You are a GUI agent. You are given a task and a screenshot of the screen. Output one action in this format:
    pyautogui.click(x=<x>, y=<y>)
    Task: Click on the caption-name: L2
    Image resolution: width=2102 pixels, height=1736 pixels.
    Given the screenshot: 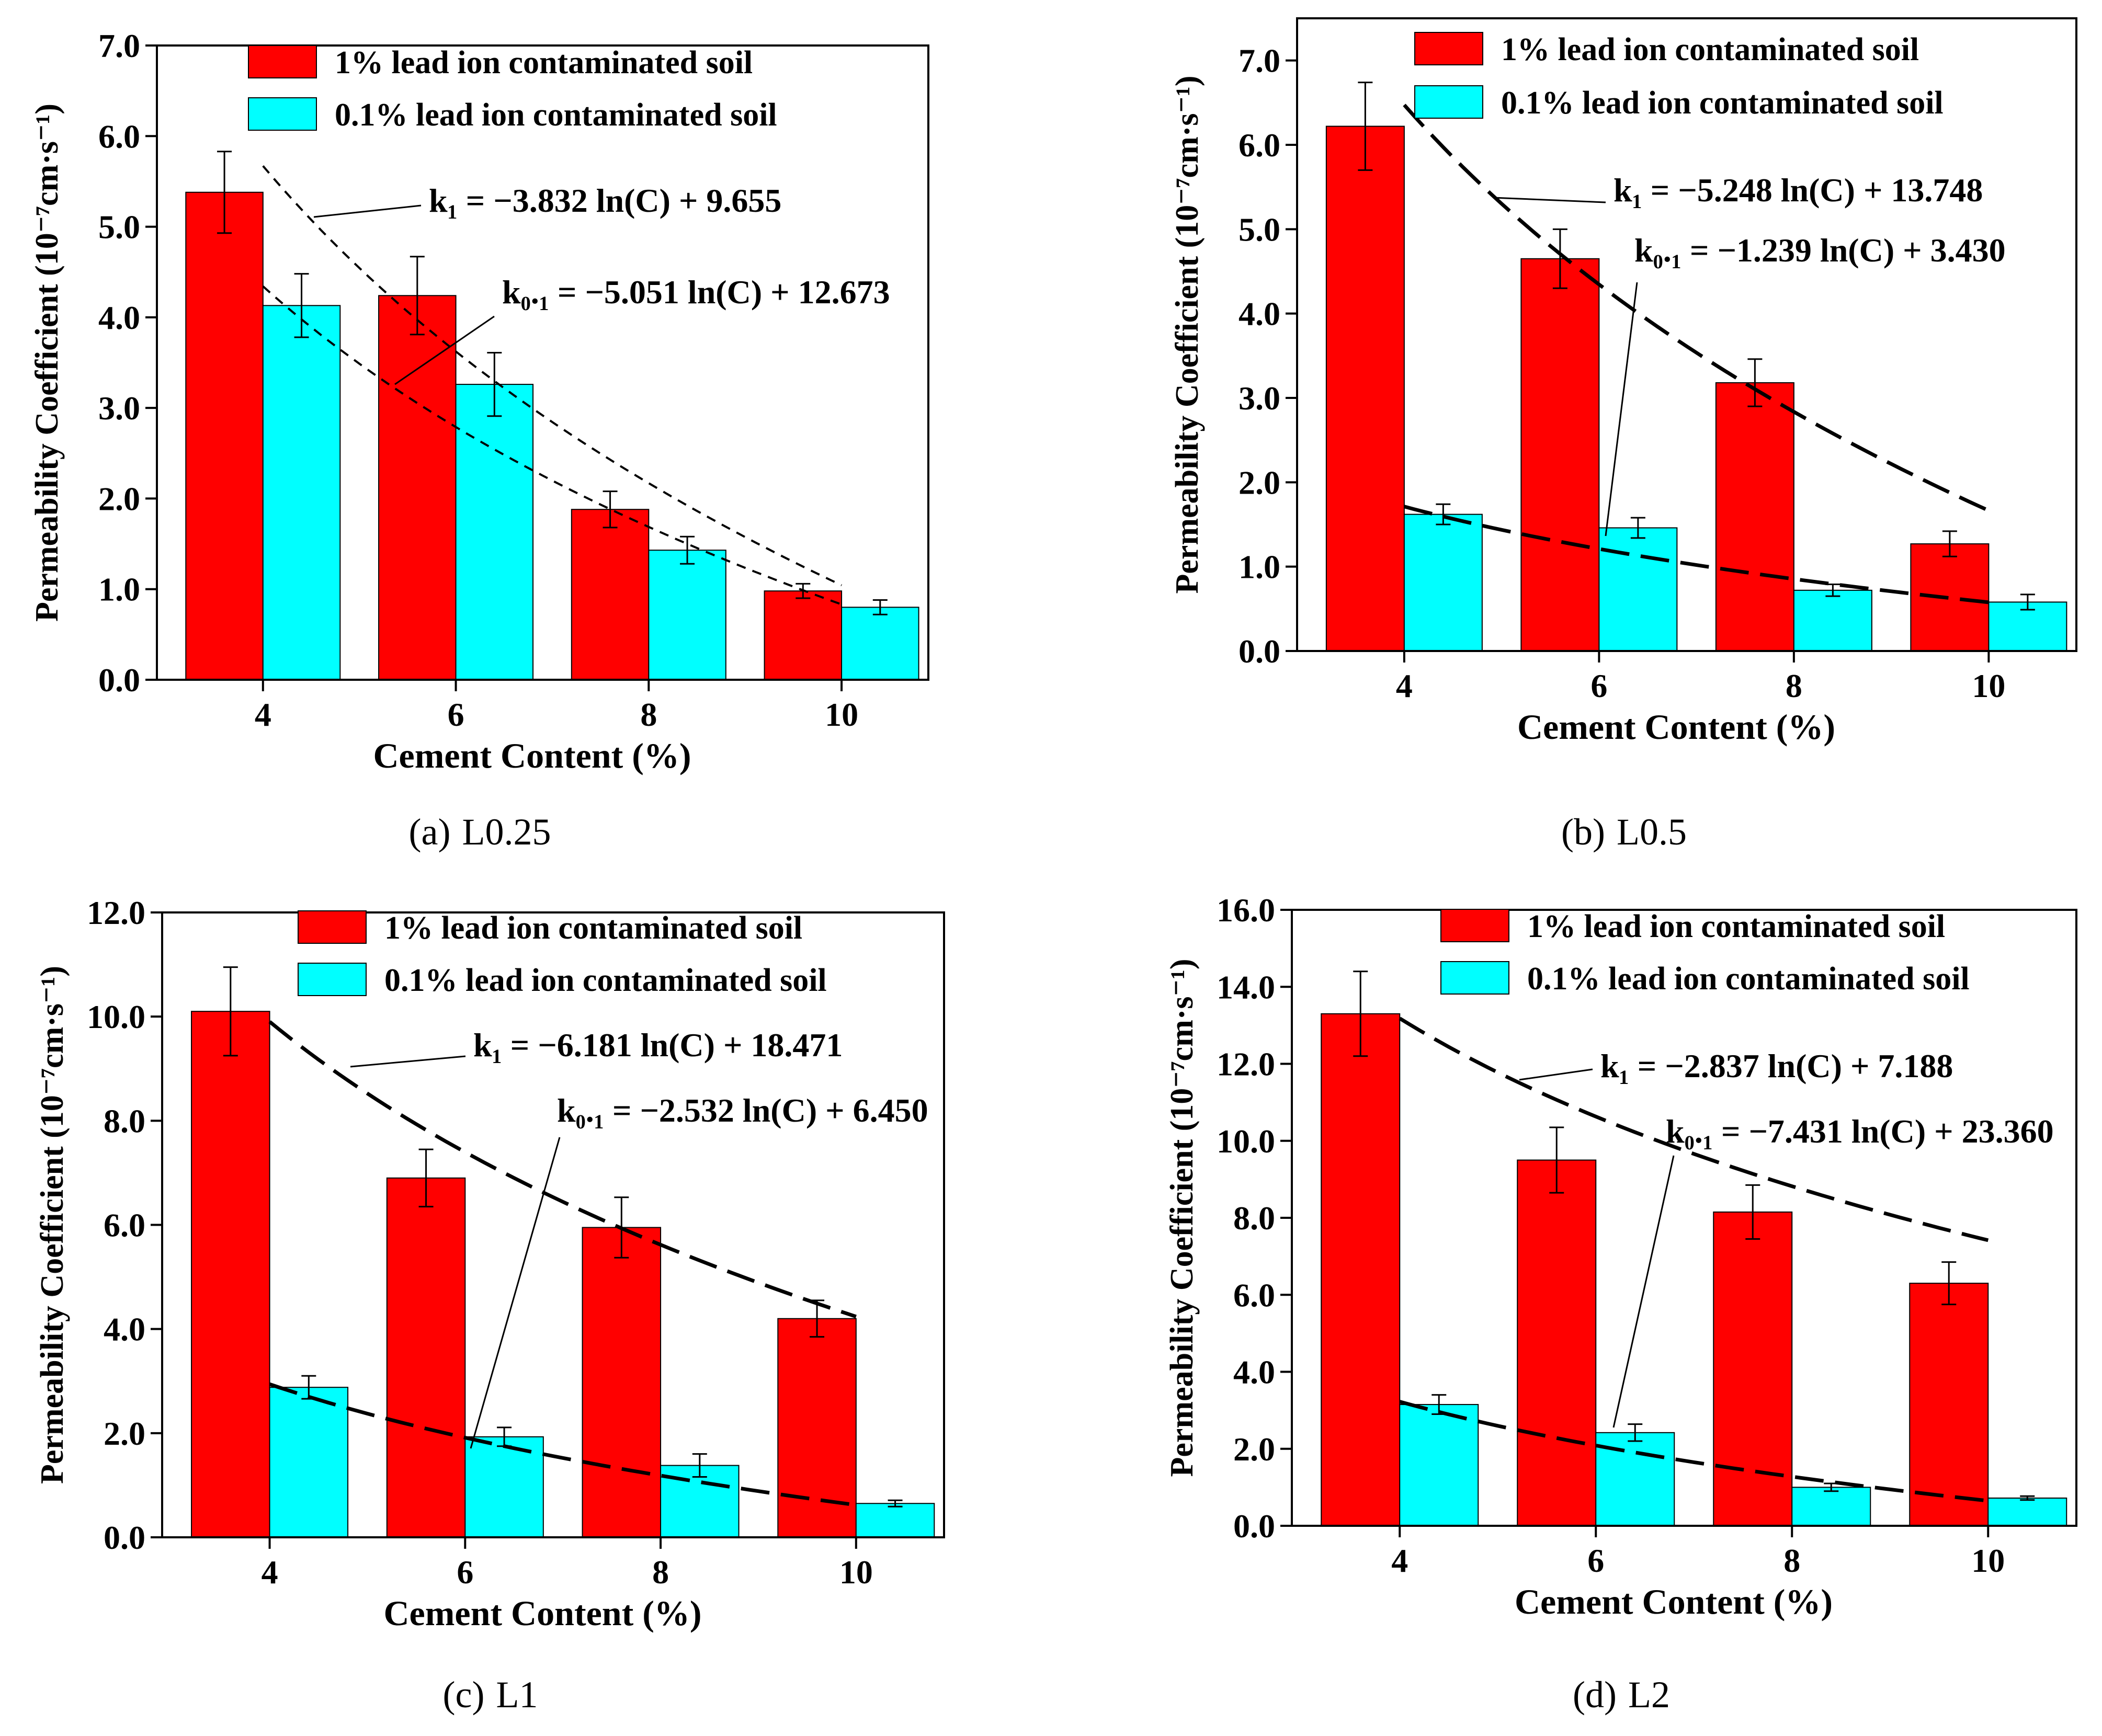 What is the action you would take?
    pyautogui.click(x=1649, y=1695)
    